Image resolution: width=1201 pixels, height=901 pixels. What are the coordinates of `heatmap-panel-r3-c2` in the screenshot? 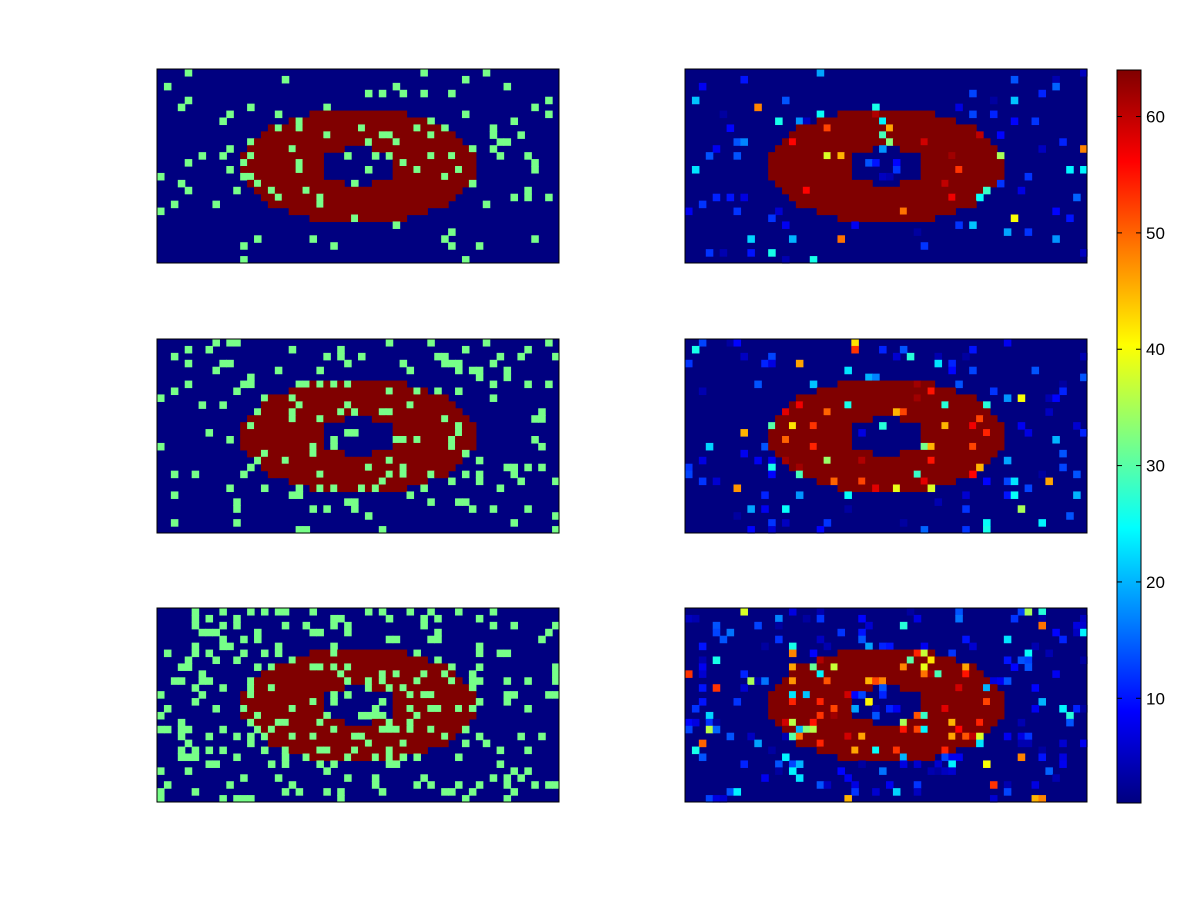 It's located at (886, 705).